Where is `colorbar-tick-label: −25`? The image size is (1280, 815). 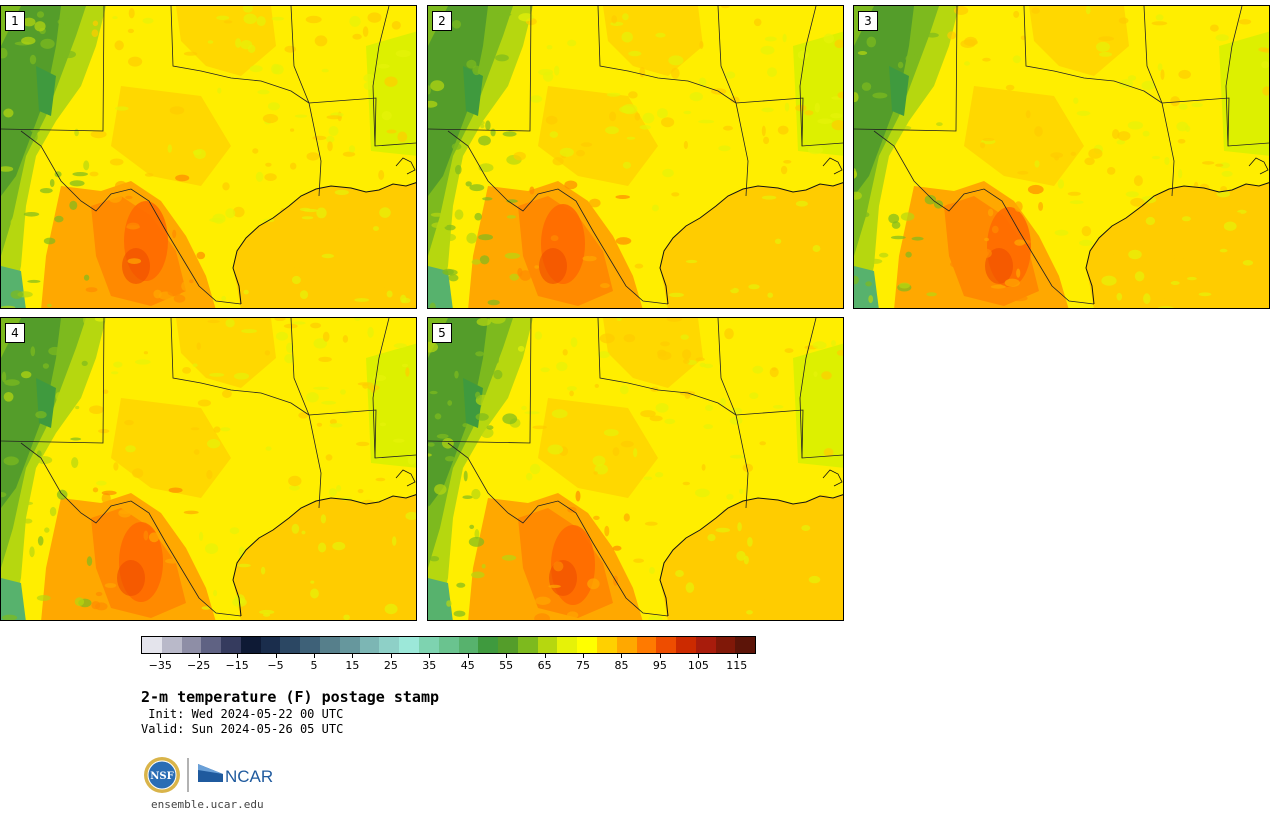
colorbar-tick-label: −25 is located at coordinates (199, 665).